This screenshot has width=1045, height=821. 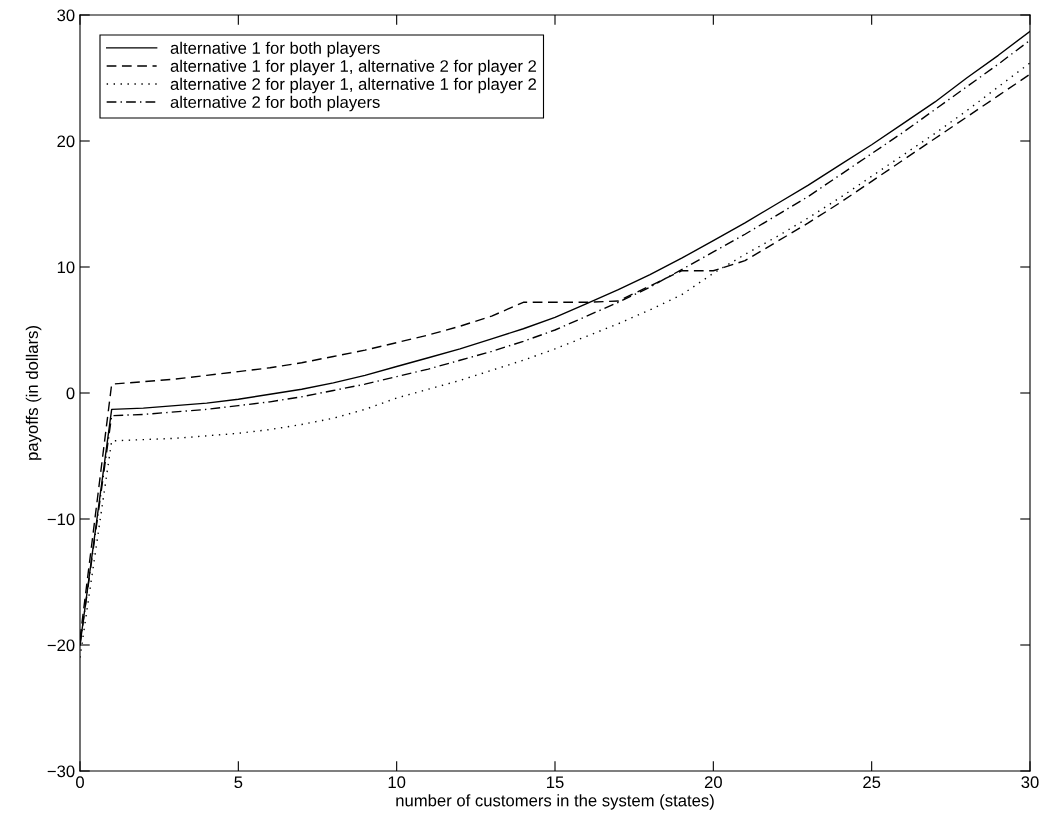 What do you see at coordinates (872, 782) in the screenshot?
I see `x-tick-label: 25` at bounding box center [872, 782].